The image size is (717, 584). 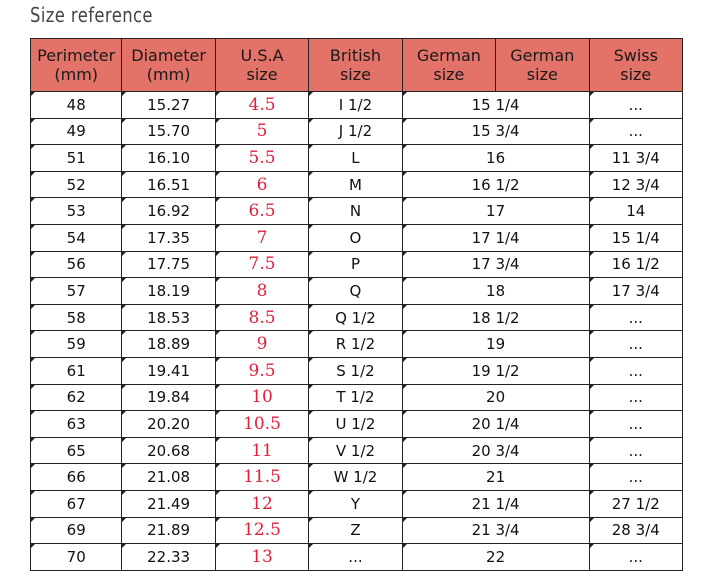 What do you see at coordinates (262, 158) in the screenshot?
I see `us-size-cell: 5.5` at bounding box center [262, 158].